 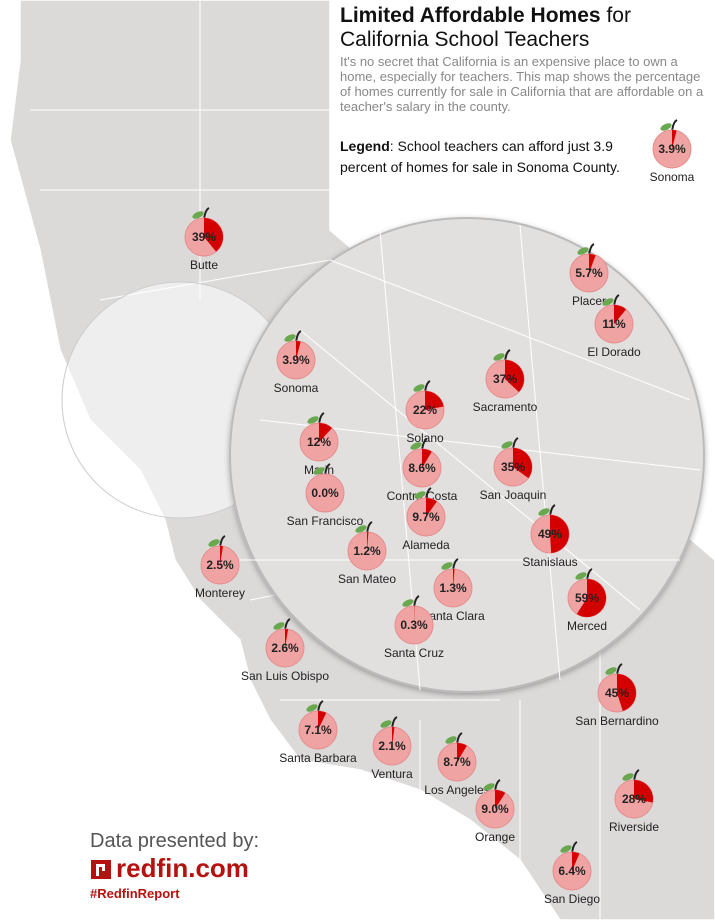 I want to click on apple: 8.6%, so click(x=422, y=463).